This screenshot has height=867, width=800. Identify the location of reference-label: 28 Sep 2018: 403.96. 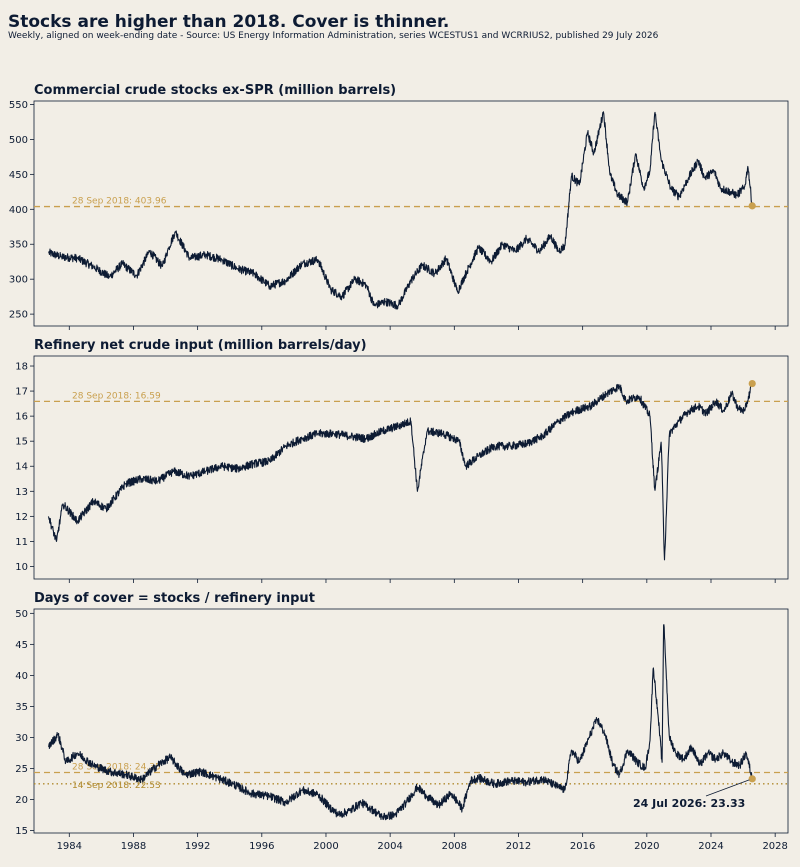
(119, 202).